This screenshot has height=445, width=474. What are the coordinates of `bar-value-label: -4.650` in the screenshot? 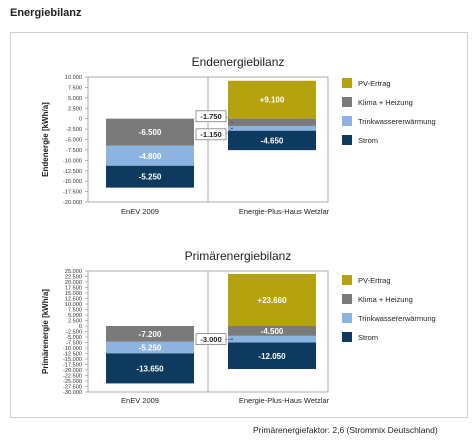 It's located at (272, 140).